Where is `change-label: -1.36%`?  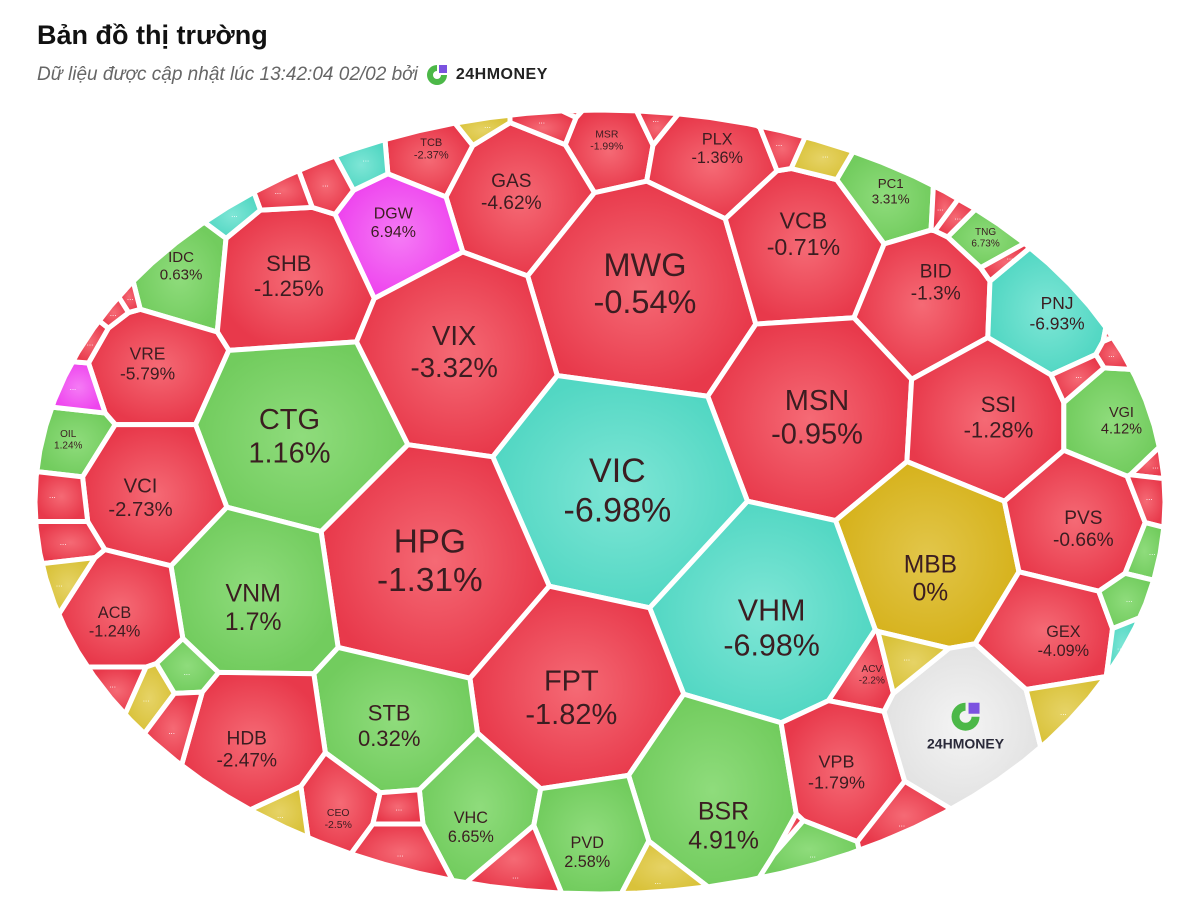
change-label: -1.36% is located at coordinates (717, 158).